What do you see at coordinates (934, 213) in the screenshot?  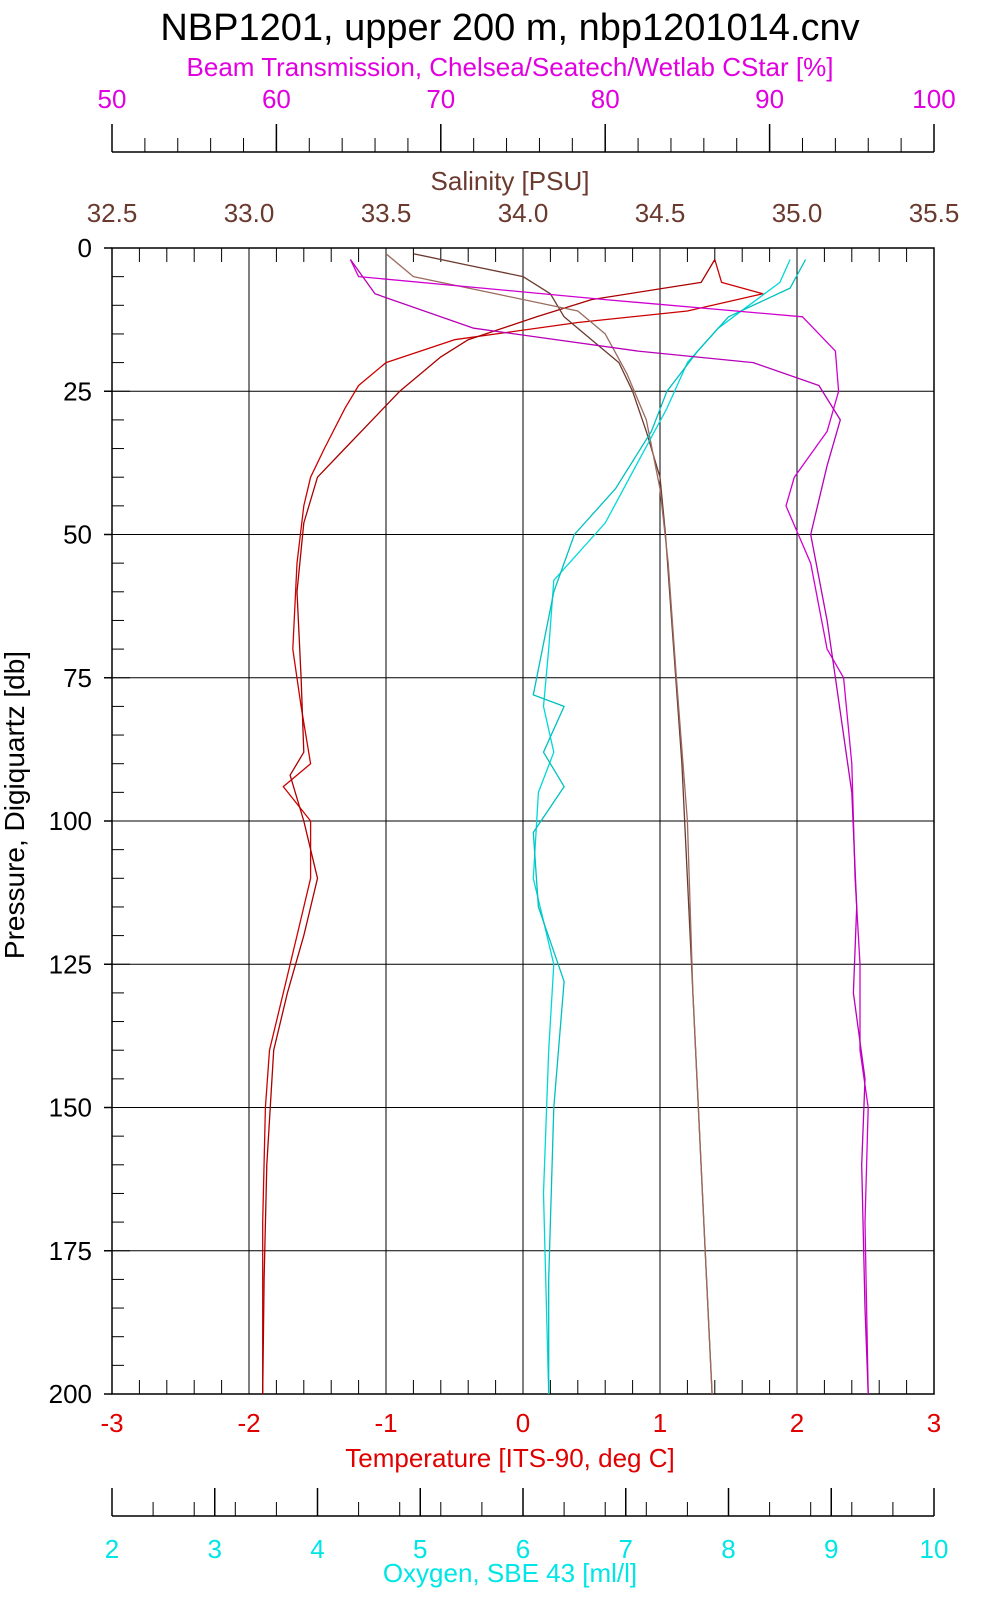 I see `salinity-tick-label: 35.5` at bounding box center [934, 213].